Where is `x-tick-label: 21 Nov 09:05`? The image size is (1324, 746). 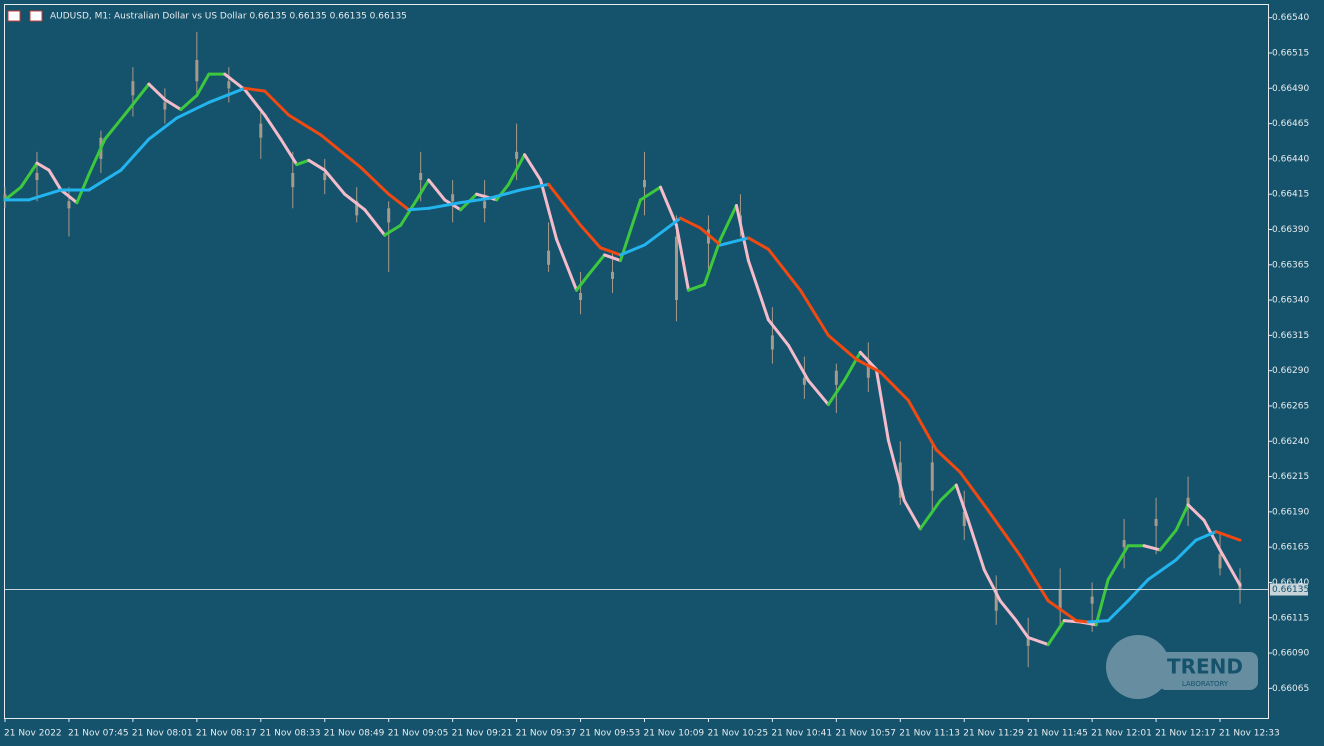
x-tick-label: 21 Nov 09:05 is located at coordinates (418, 734).